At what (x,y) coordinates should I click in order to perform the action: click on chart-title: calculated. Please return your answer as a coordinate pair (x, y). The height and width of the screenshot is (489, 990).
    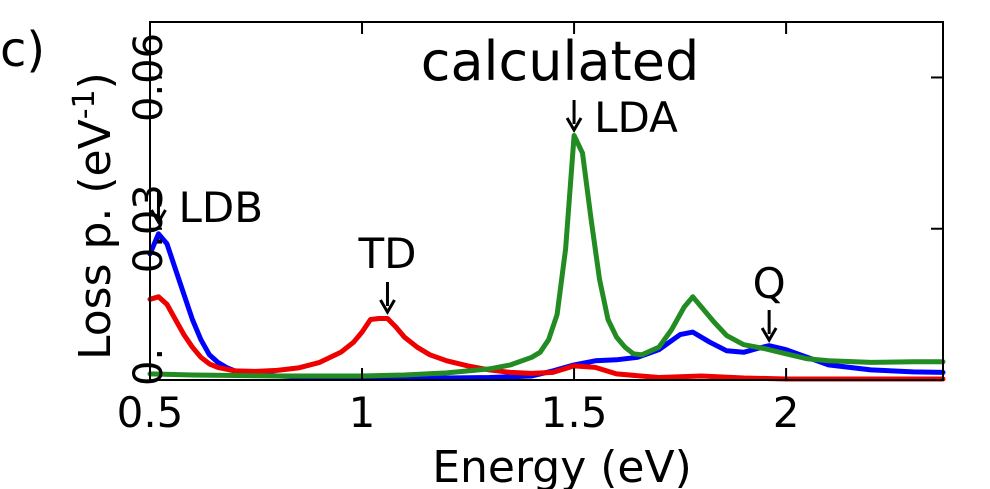
    Looking at the image, I should click on (560, 61).